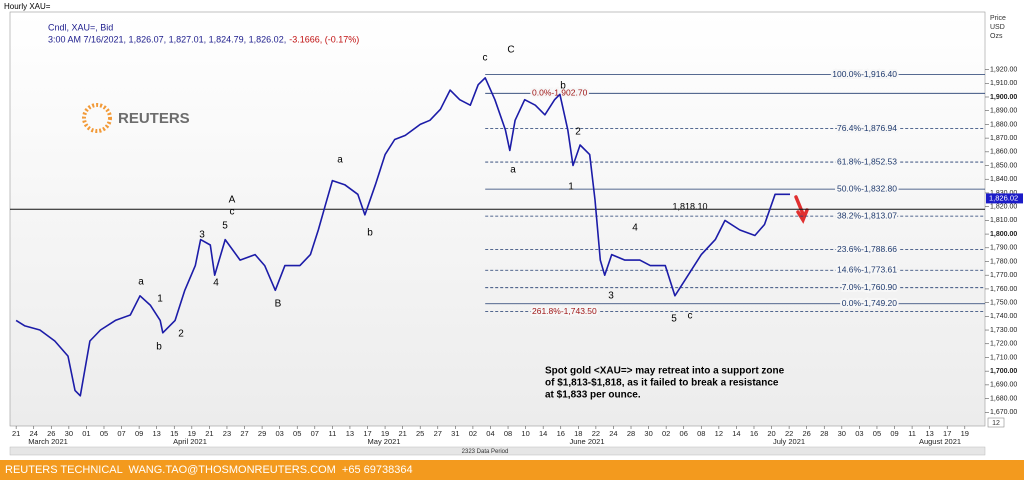 Image resolution: width=1024 pixels, height=480 pixels. Describe the element at coordinates (1003, 412) in the screenshot. I see `y-tick-label: 1,670.00` at that location.